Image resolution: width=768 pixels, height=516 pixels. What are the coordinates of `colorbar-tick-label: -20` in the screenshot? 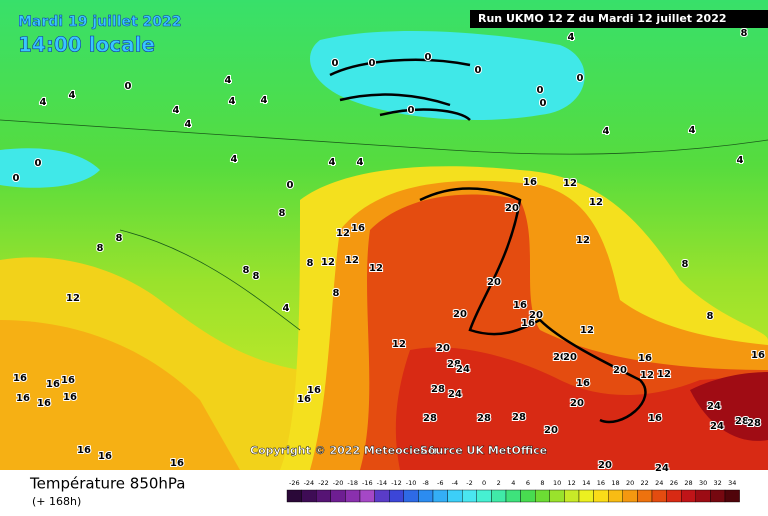 It's located at (338, 483).